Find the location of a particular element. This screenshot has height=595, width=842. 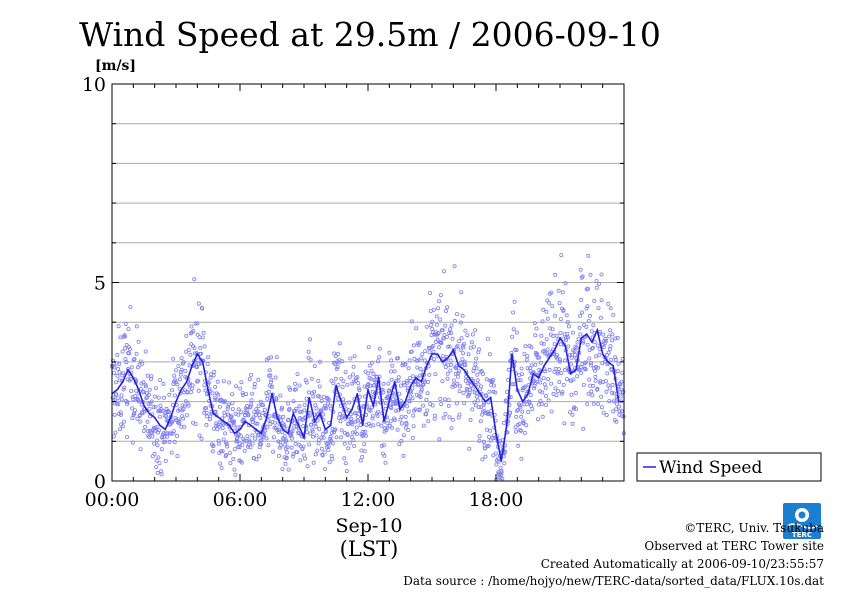

x-axis-label: (LST) is located at coordinates (369, 549).